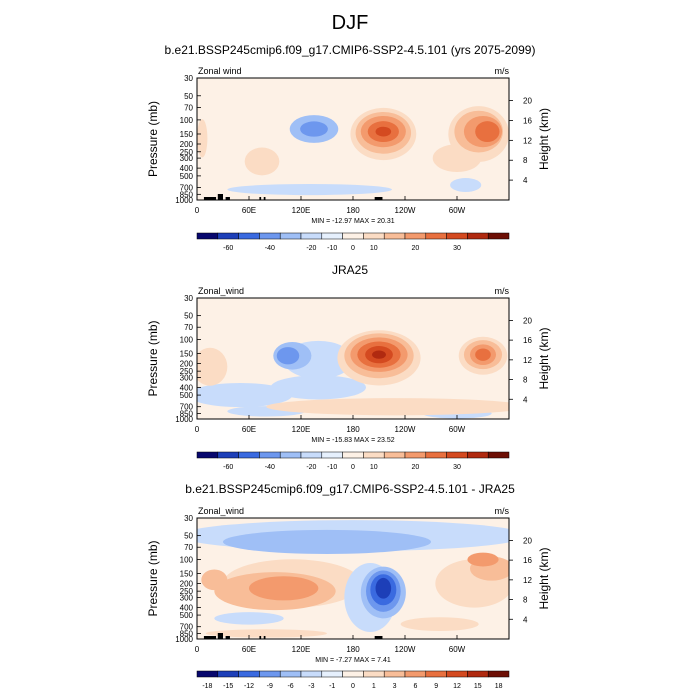  What do you see at coordinates (350, 23) in the screenshot?
I see `page-title: DJF` at bounding box center [350, 23].